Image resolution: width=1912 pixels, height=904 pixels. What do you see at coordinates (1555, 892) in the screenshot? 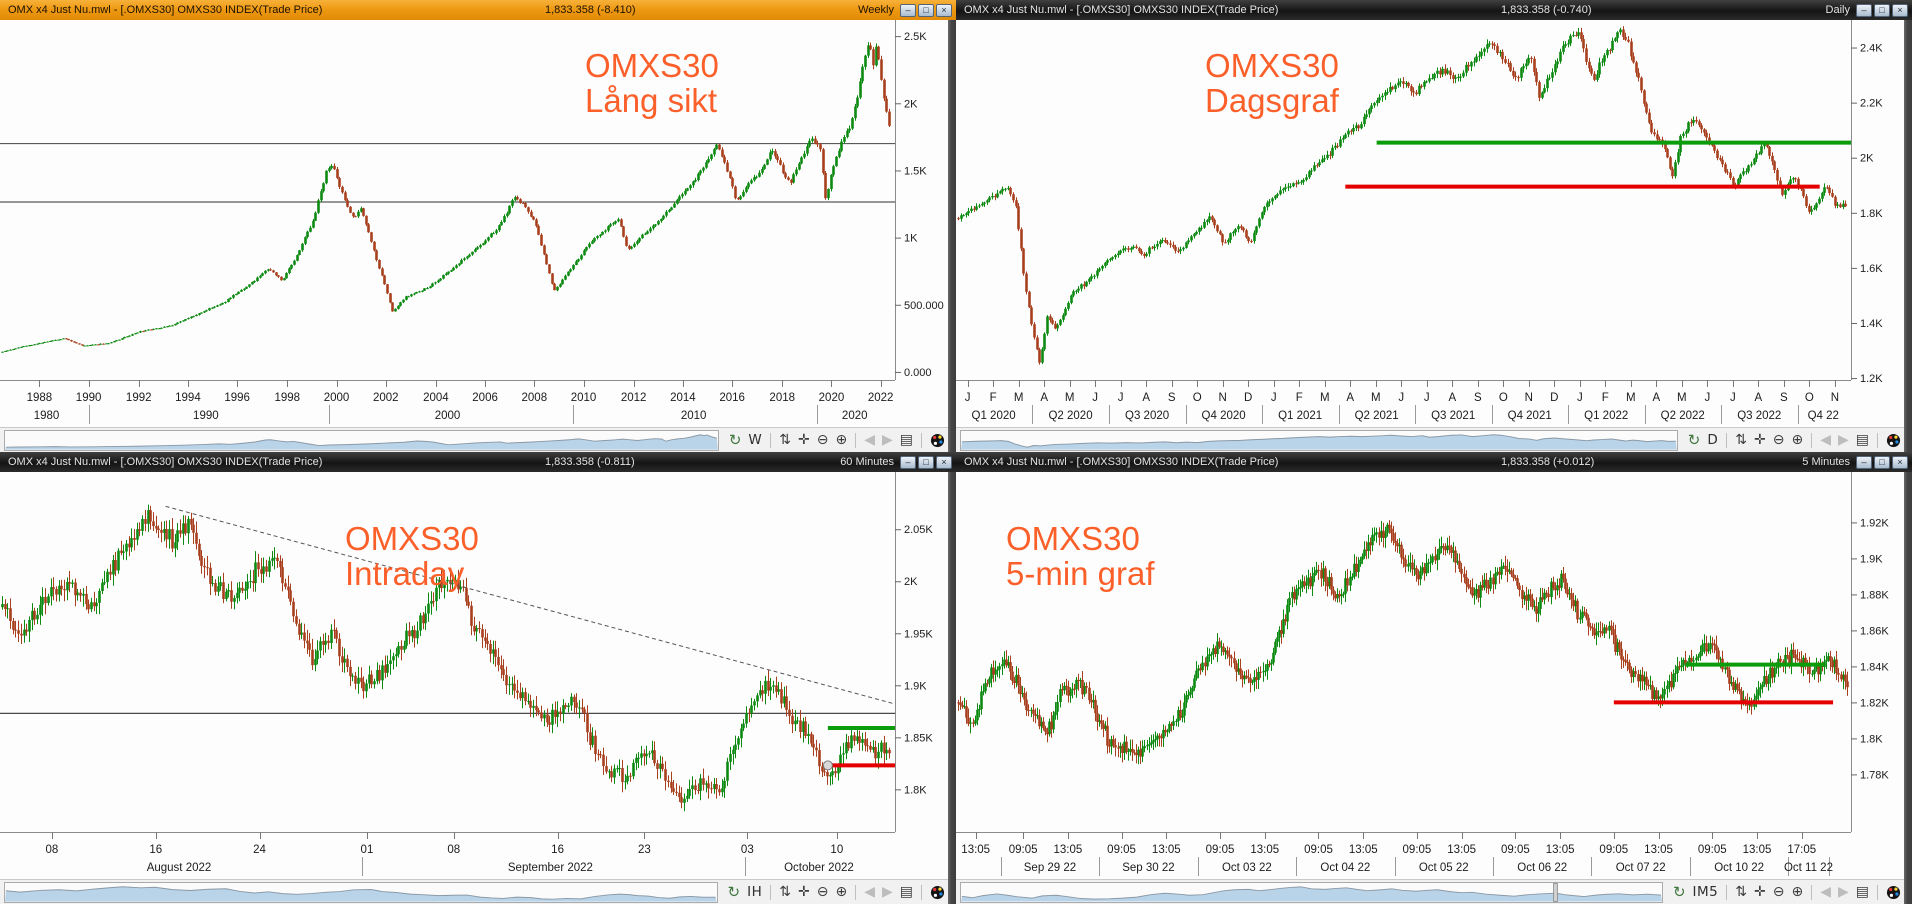
I see `navigator-range-handle` at bounding box center [1555, 892].